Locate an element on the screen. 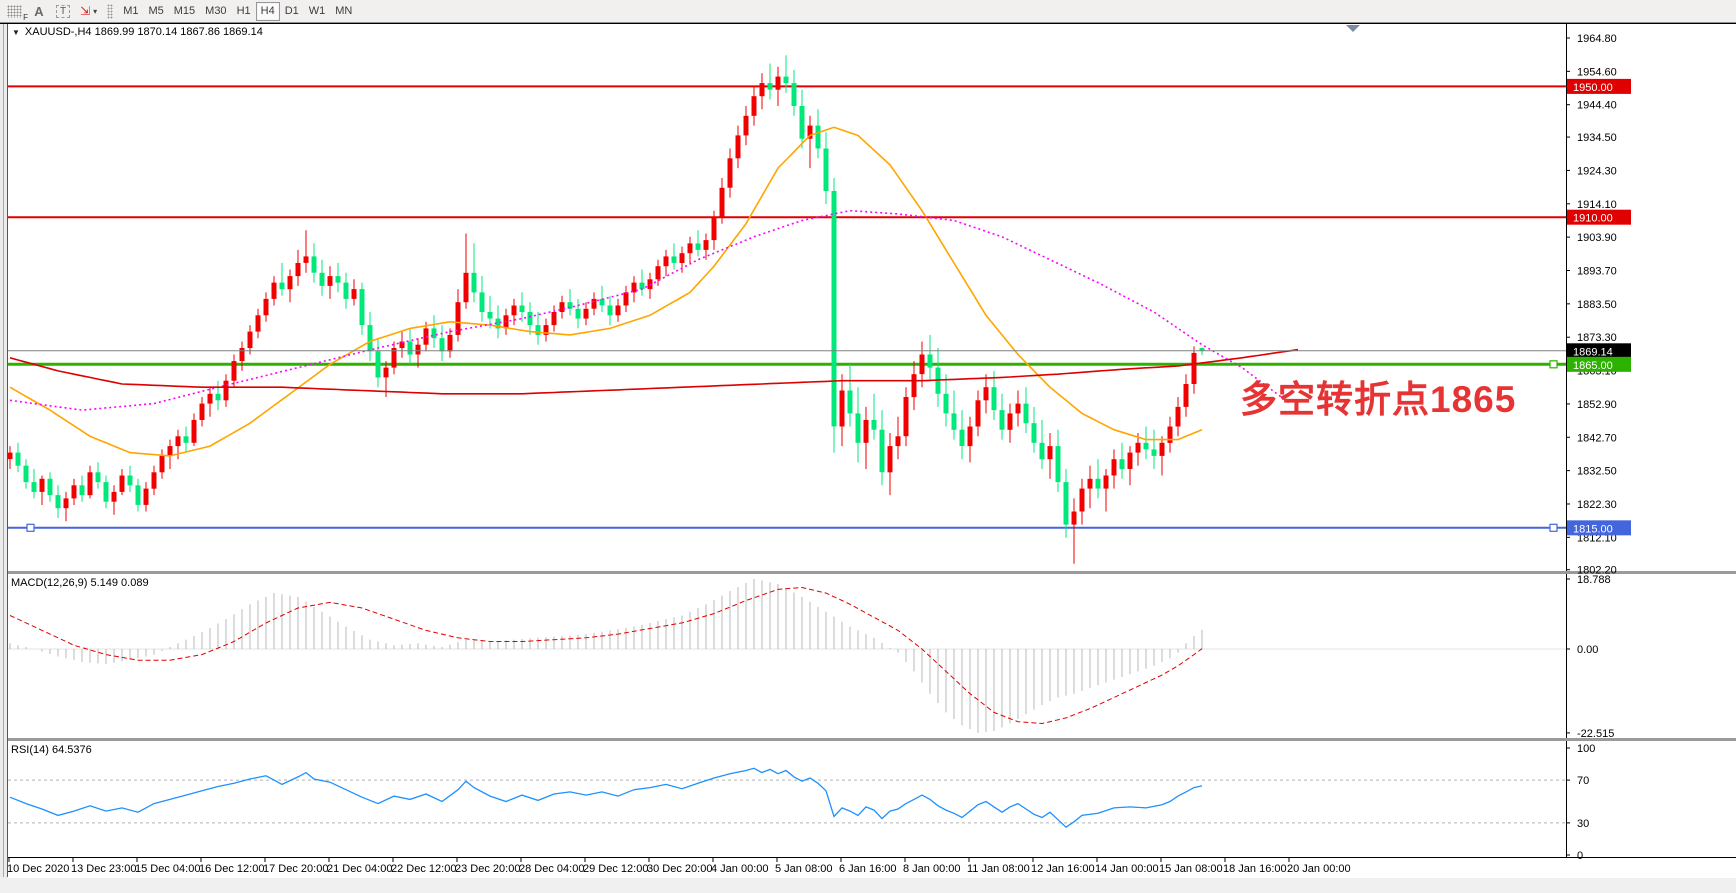  timeframe-m15: M15 is located at coordinates (184, 11).